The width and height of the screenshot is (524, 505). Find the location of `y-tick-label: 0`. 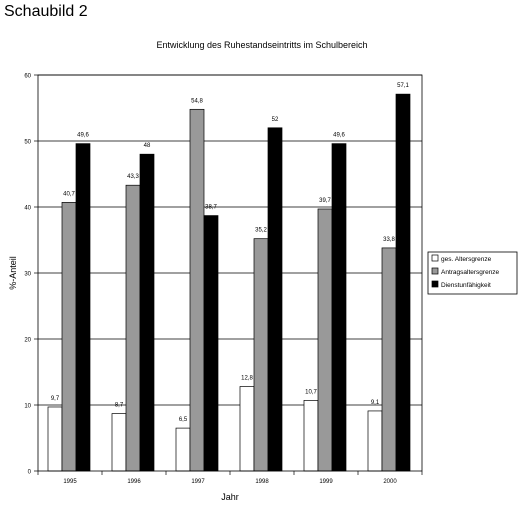

y-tick-label: 0 is located at coordinates (30, 473).